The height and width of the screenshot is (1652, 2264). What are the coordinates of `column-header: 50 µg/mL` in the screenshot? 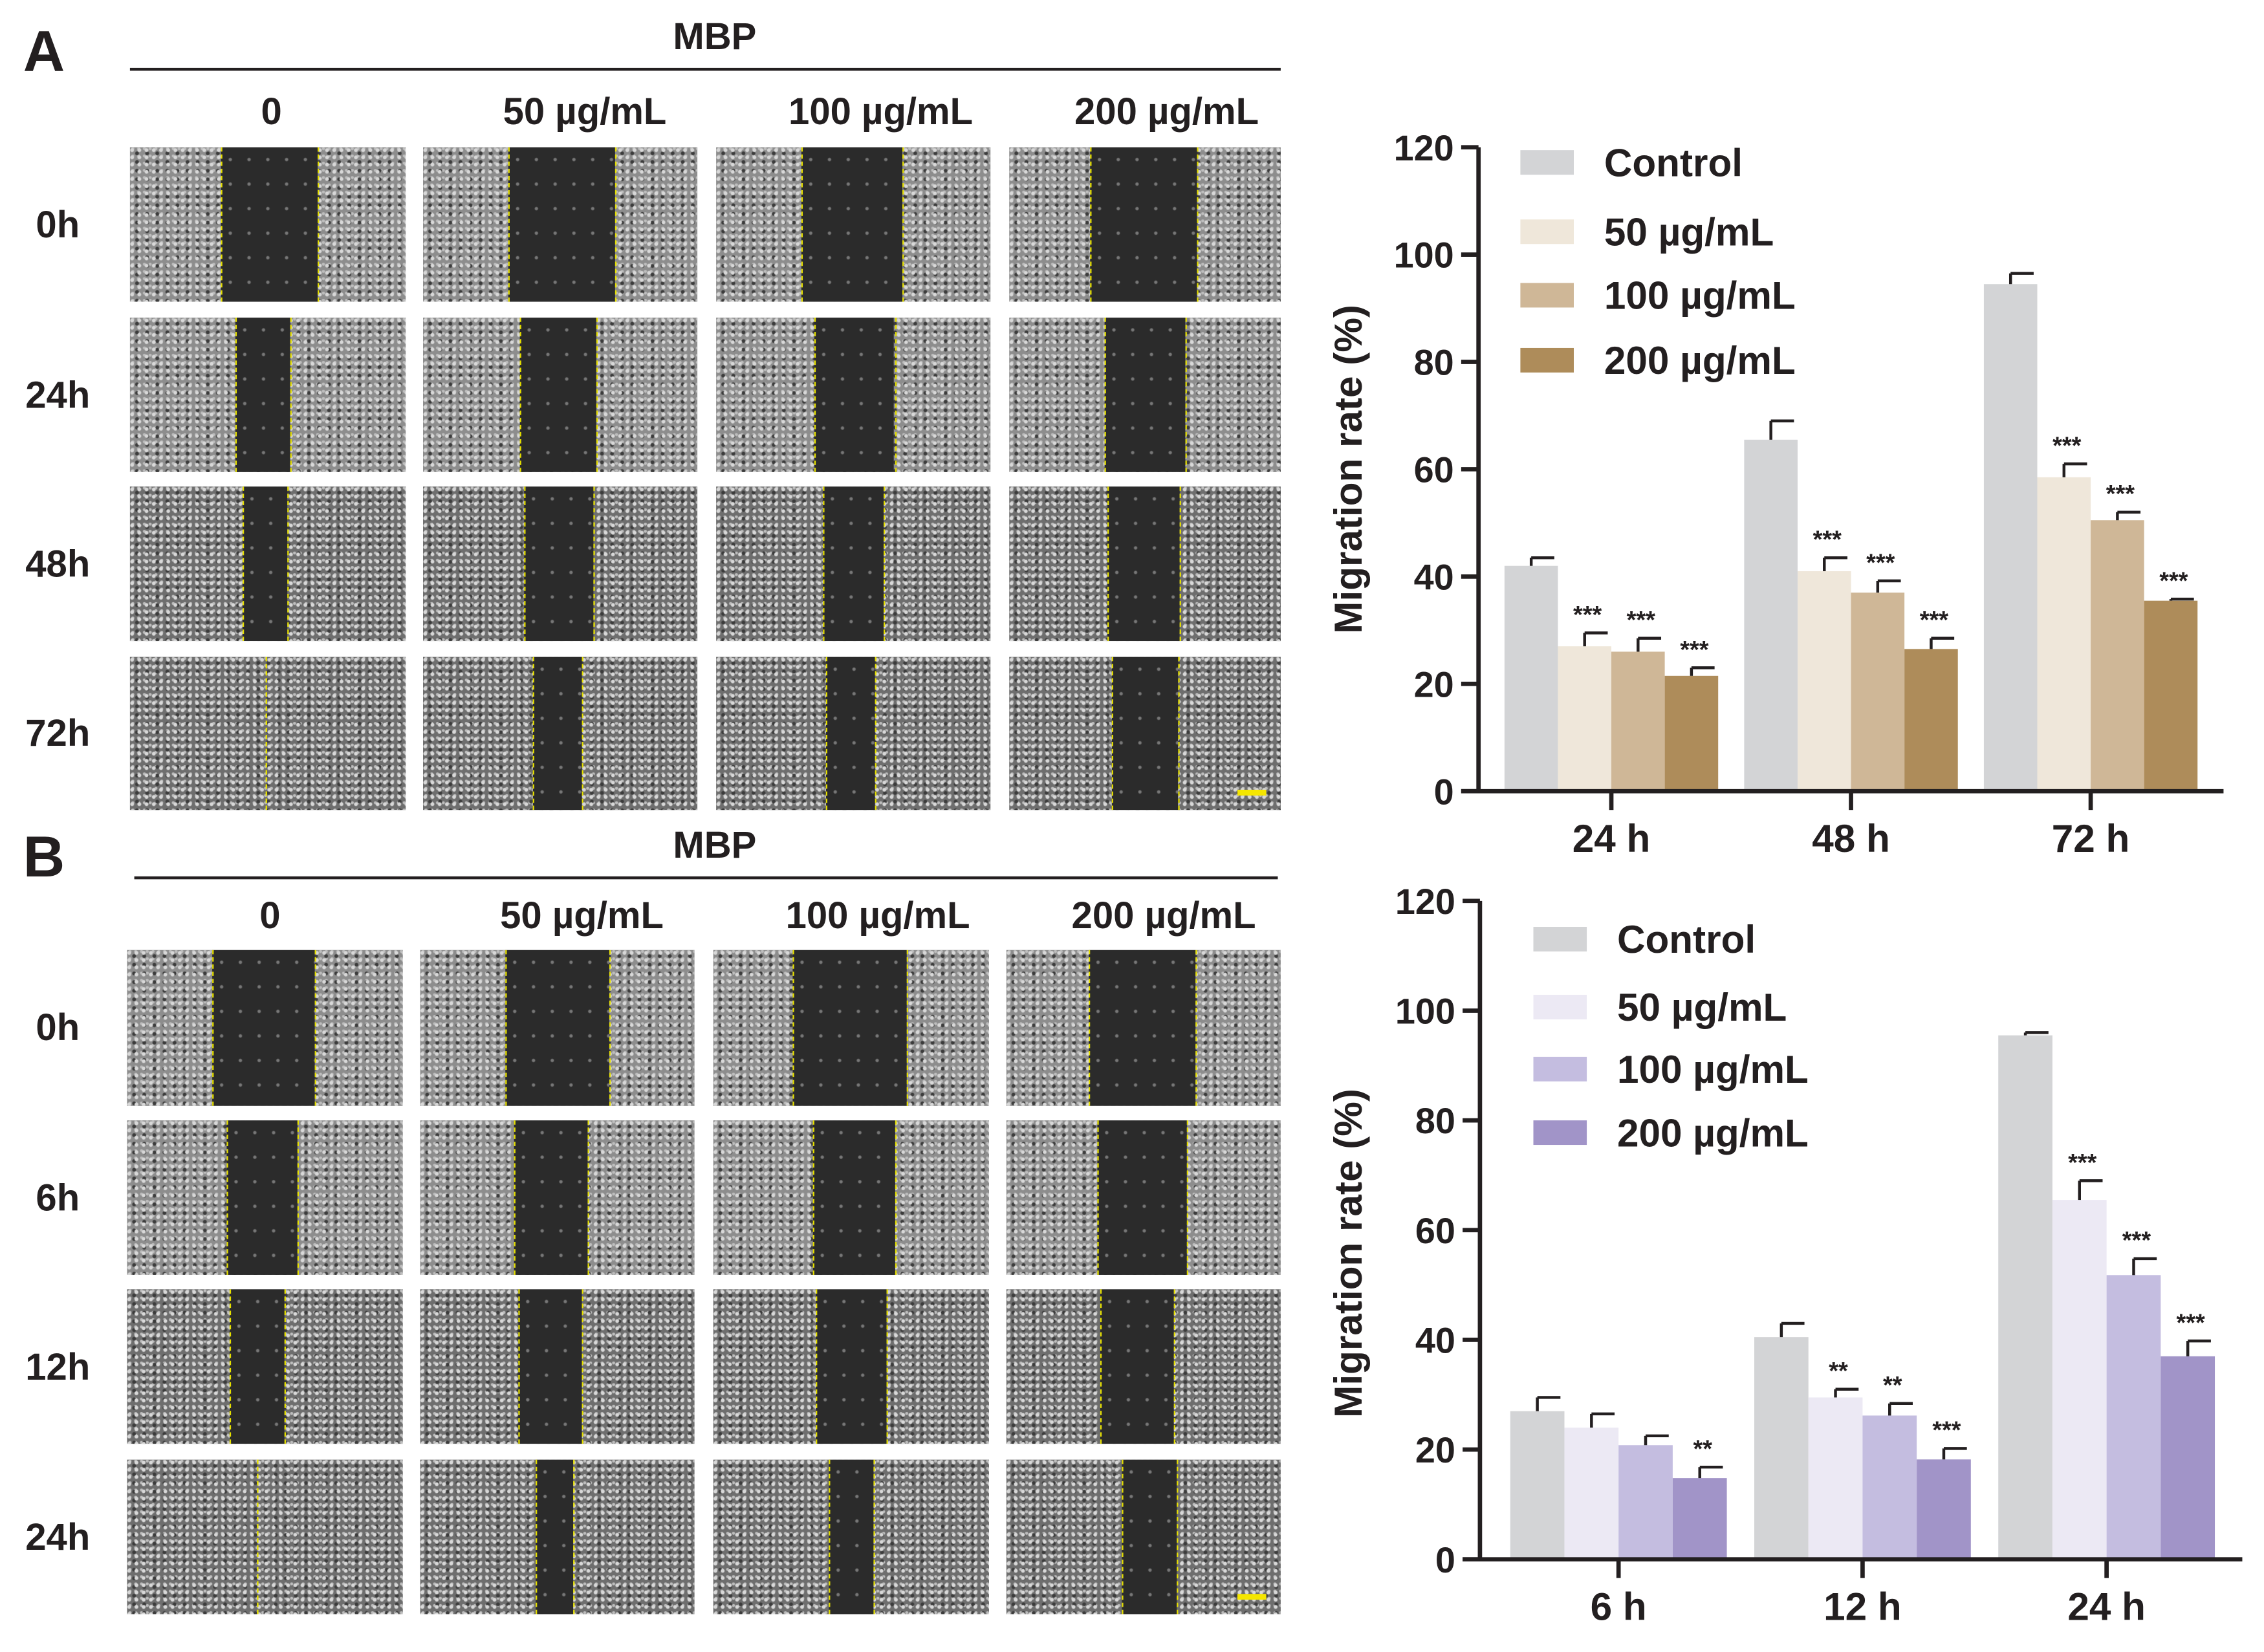 It's located at (582, 915).